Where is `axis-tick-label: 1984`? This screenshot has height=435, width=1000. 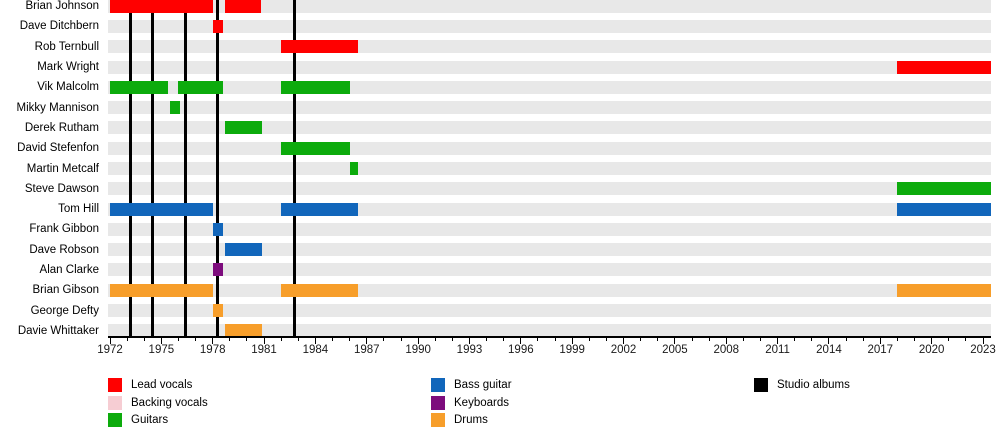
axis-tick-label: 1984 is located at coordinates (315, 350).